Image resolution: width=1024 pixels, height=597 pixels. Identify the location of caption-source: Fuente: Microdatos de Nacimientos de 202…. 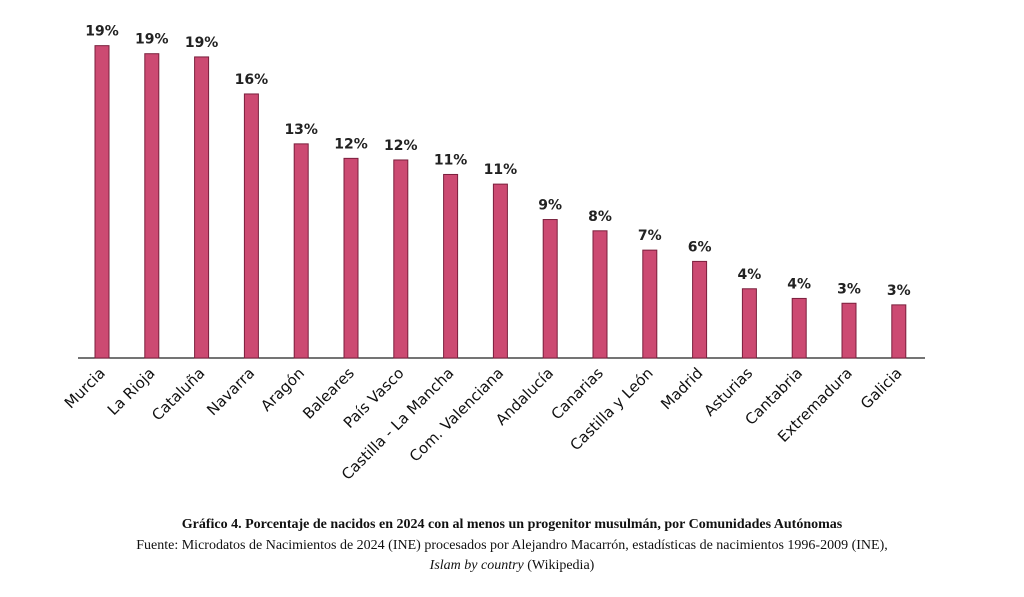
(512, 545).